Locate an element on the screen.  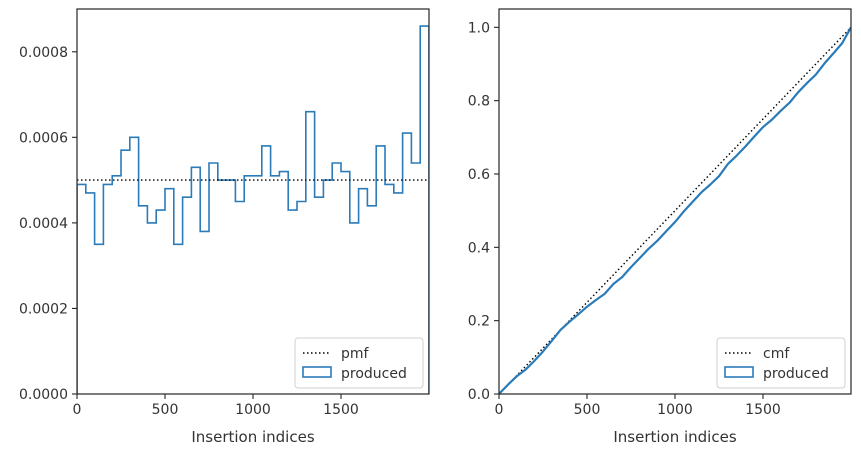
y-tick-label: 0.0008 is located at coordinates (43, 53).